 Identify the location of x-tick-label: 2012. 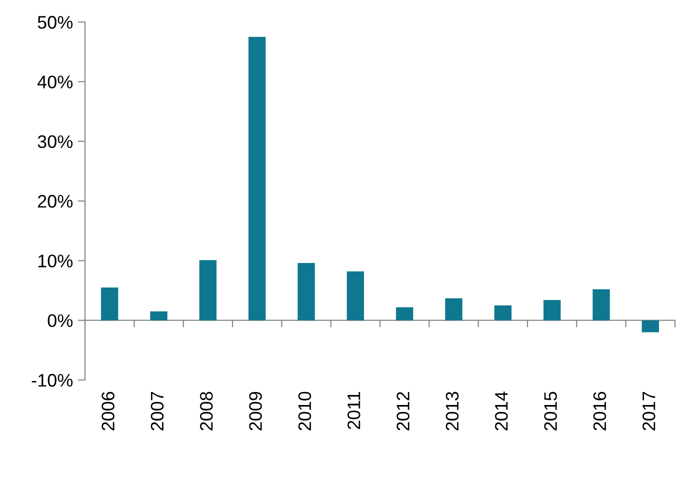
(403, 411).